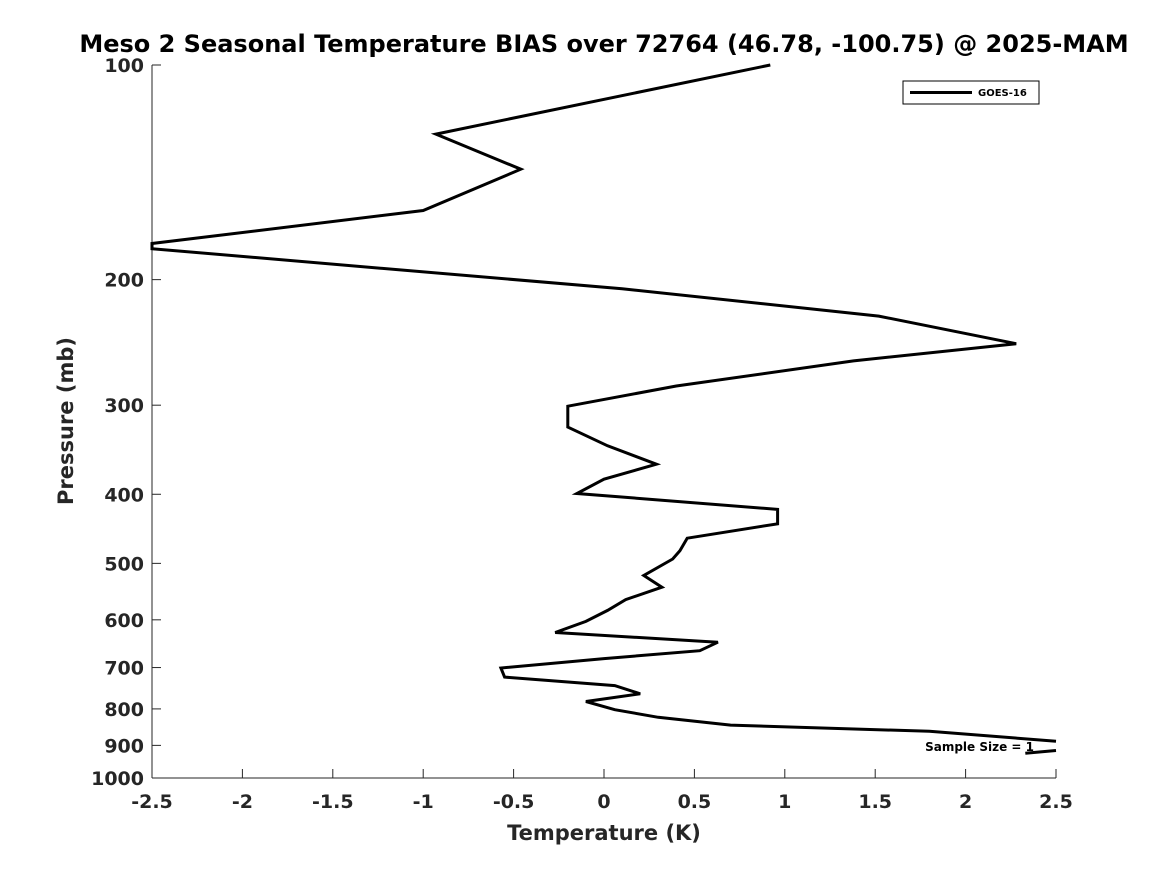 The image size is (1167, 875). I want to click on x-tick-label: 0, so click(603, 802).